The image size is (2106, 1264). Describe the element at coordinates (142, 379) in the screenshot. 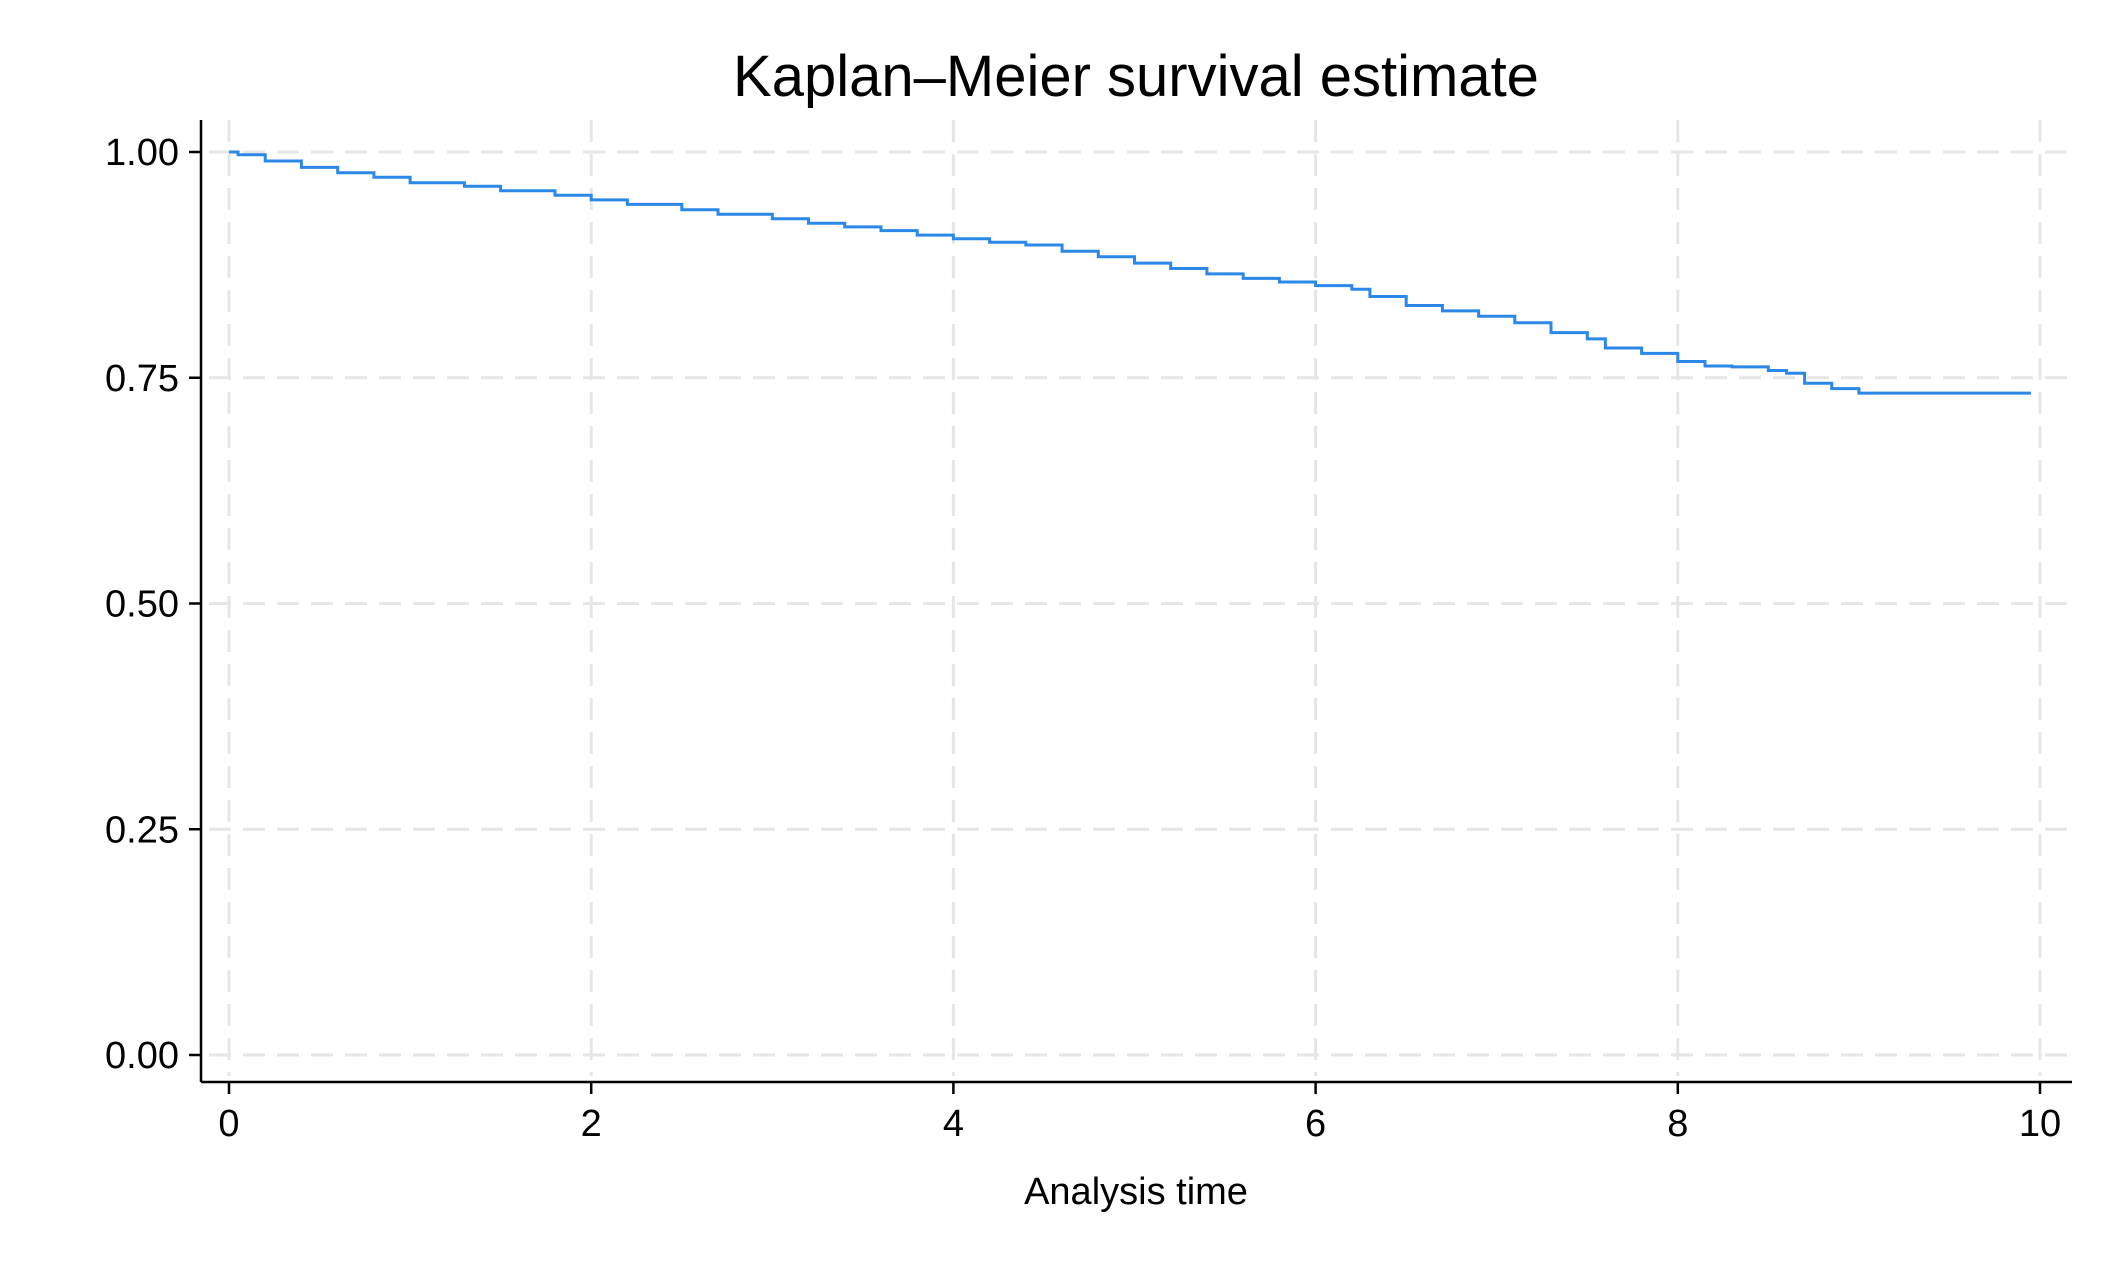

I see `y-tick-label: 0.75` at that location.